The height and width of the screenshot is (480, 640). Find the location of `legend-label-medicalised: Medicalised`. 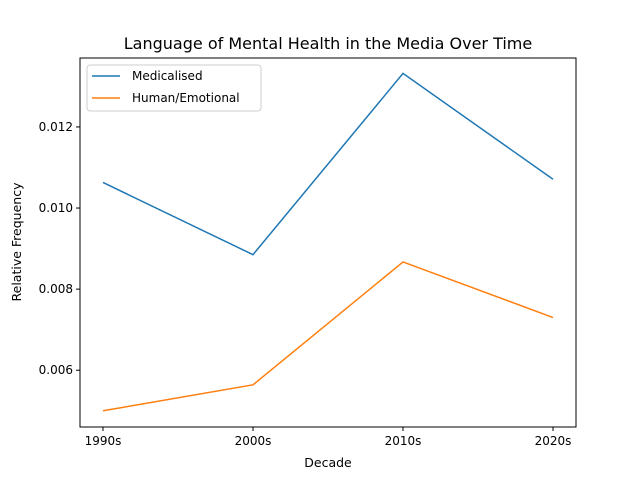

legend-label-medicalised: Medicalised is located at coordinates (167, 76).